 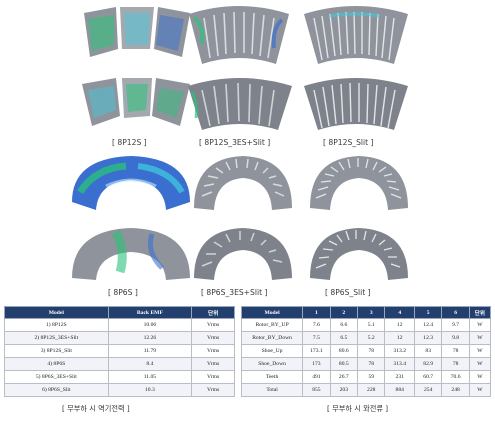 I want to click on table-cell: 173, so click(x=316, y=364).